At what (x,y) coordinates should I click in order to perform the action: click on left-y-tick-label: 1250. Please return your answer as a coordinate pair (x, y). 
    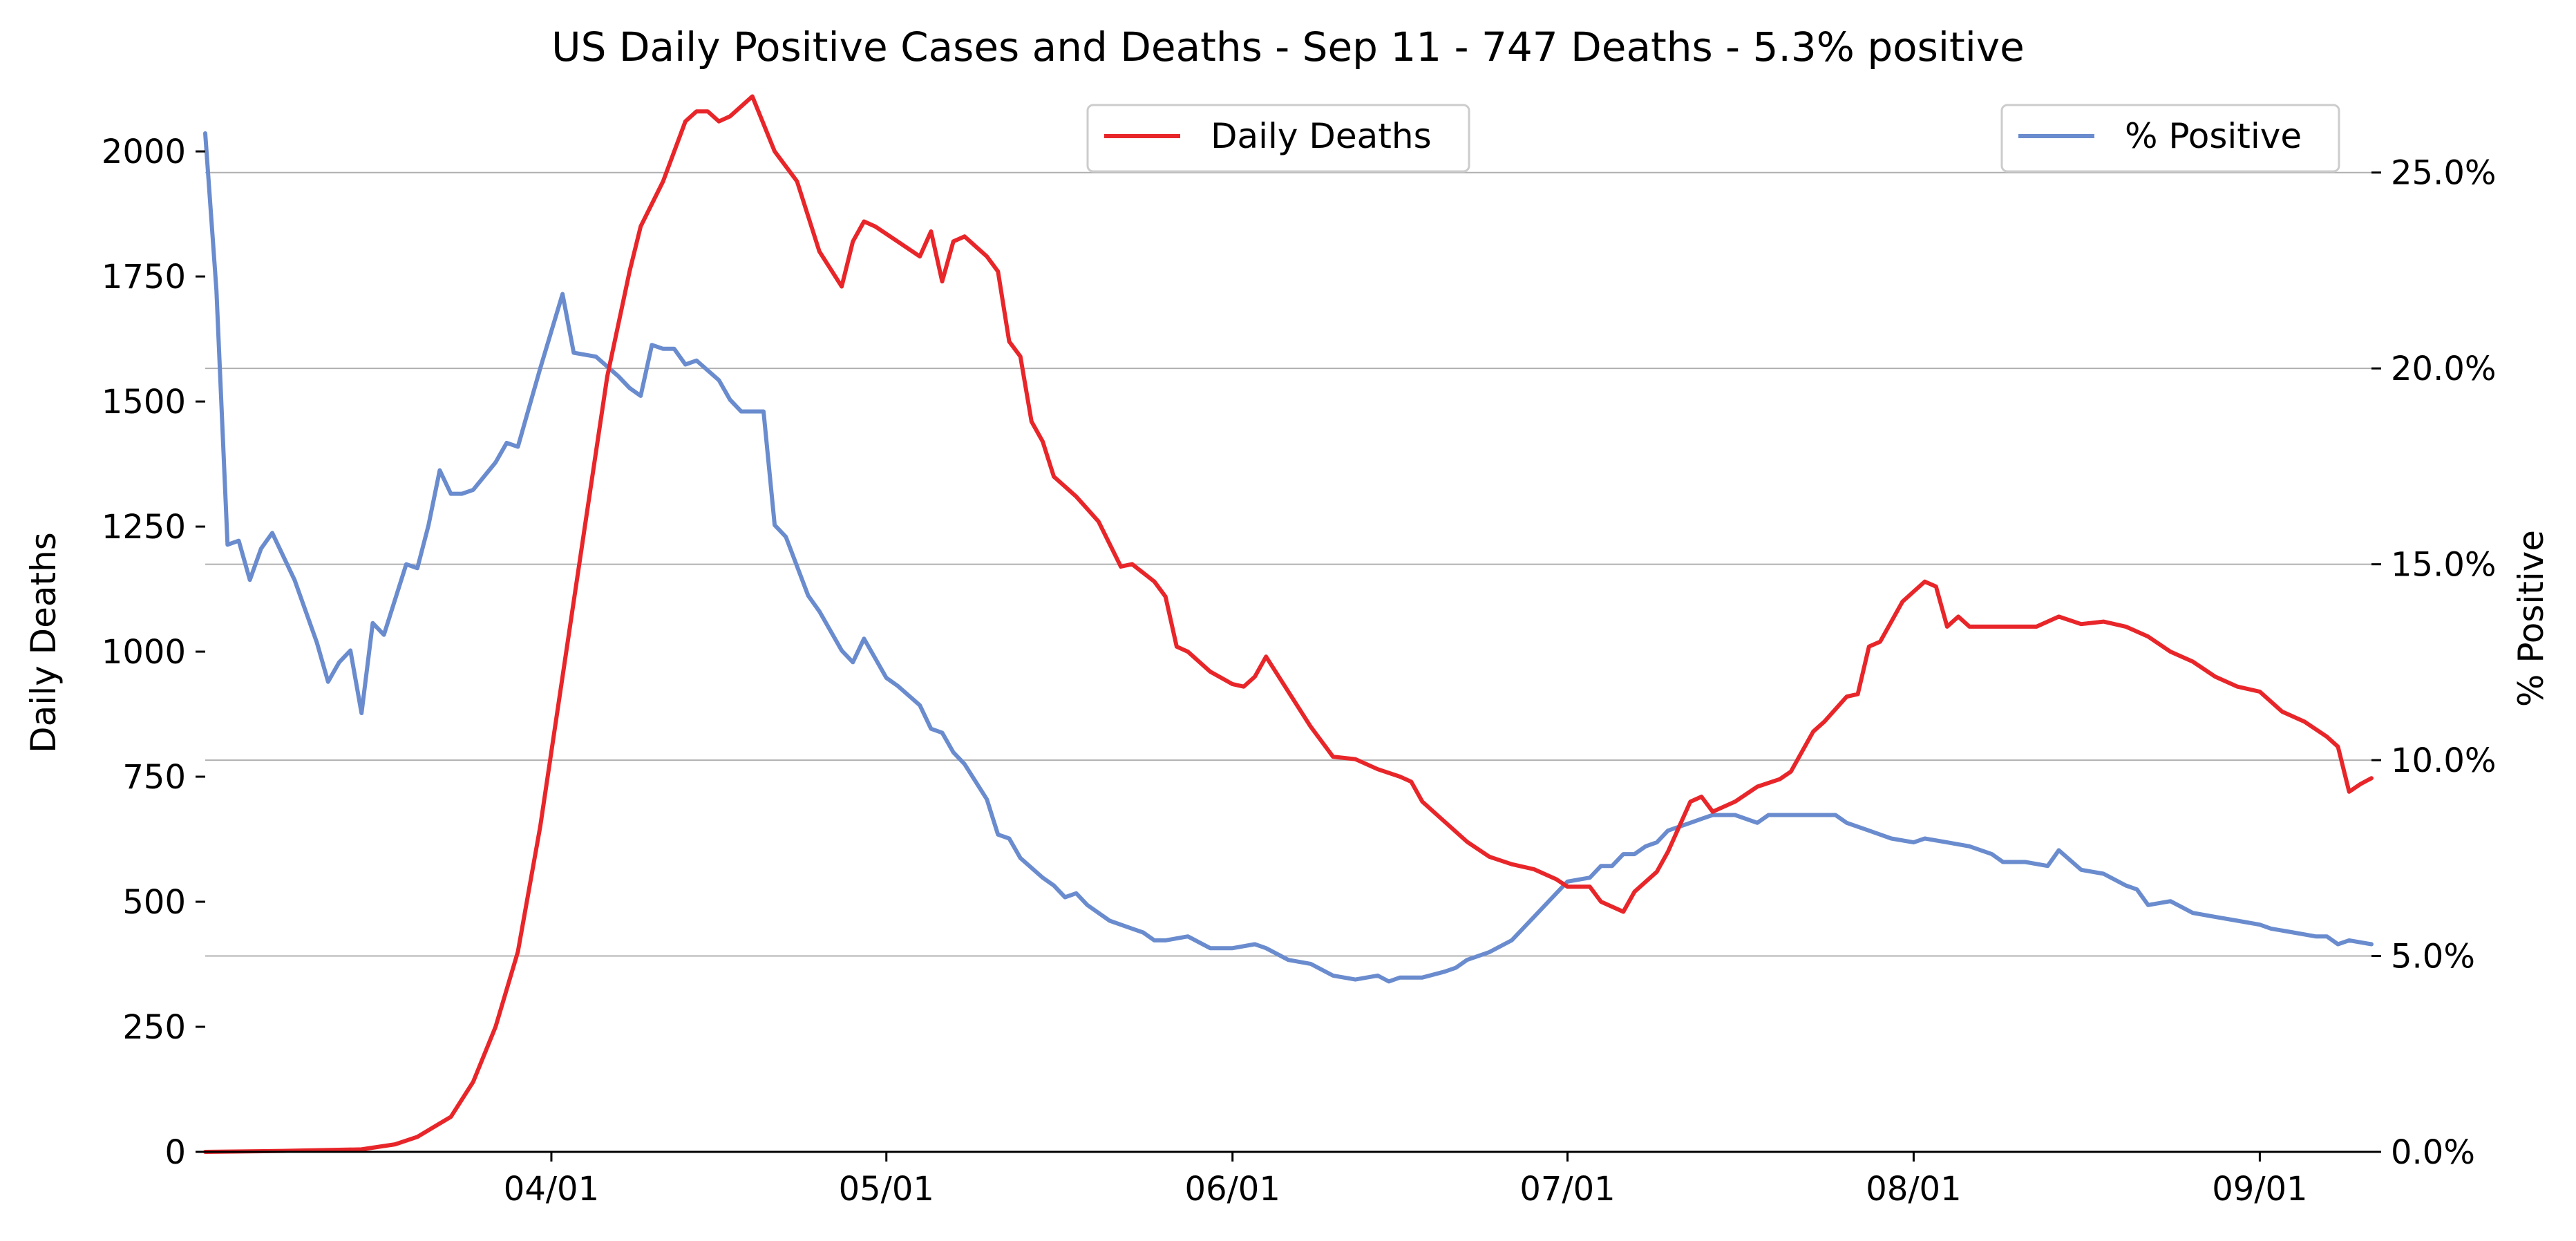
    Looking at the image, I should click on (144, 528).